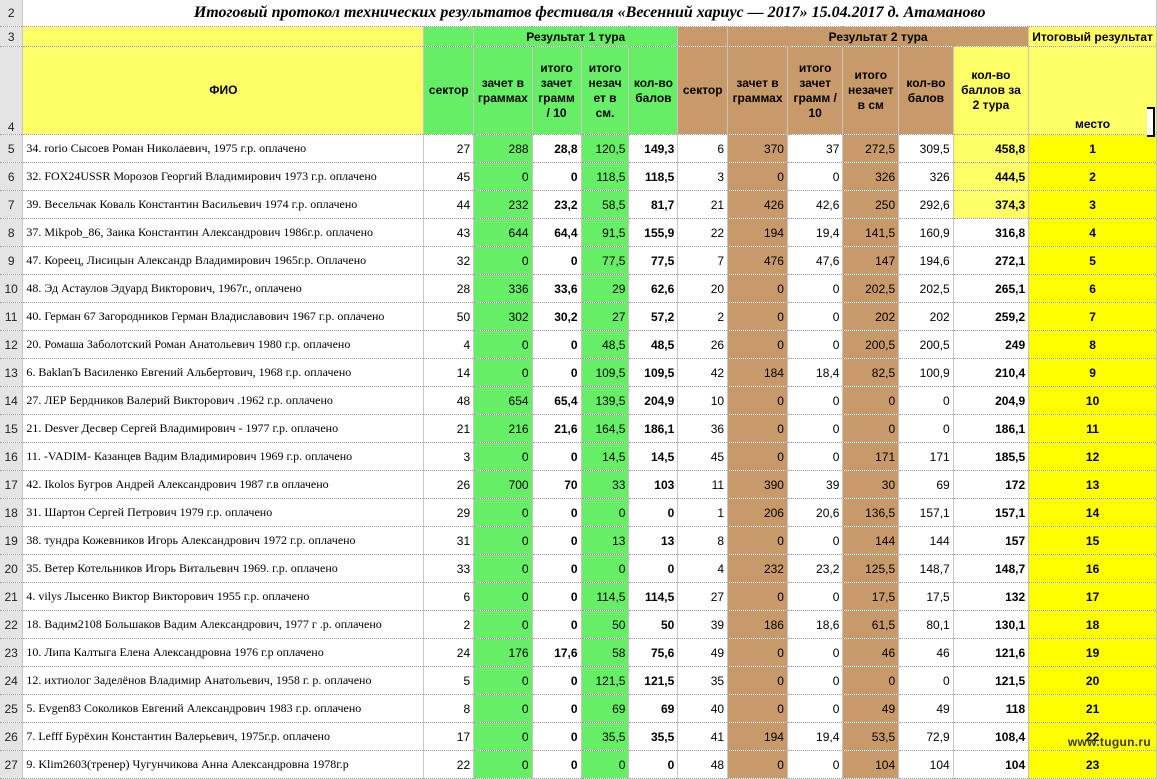 This screenshot has height=779, width=1157. Describe the element at coordinates (653, 400) in the screenshot. I see `cell-p1: 204,9` at that location.